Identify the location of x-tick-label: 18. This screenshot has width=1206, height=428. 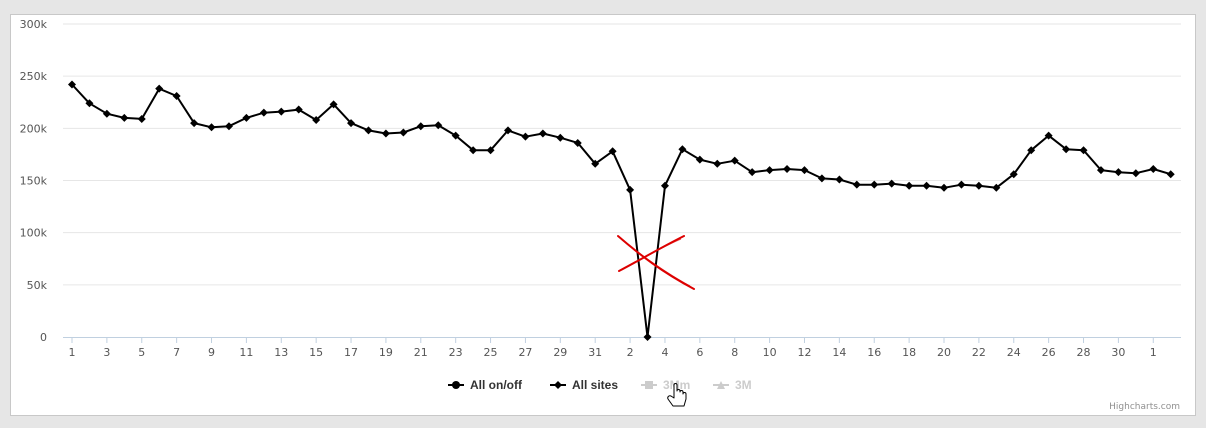
(909, 352).